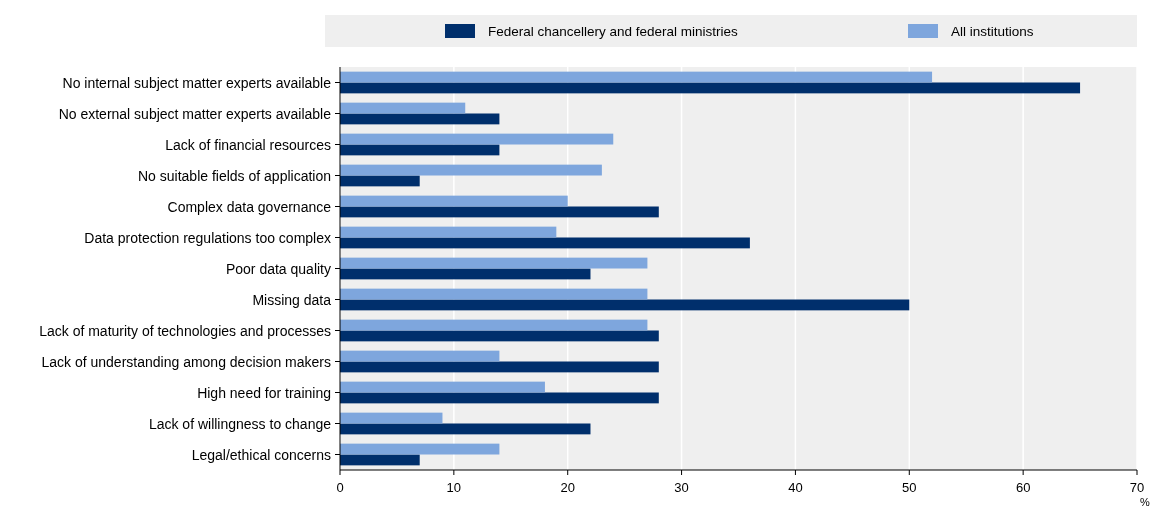 The image size is (1153, 516). I want to click on y-tick-label: No external subject matter experts available, so click(195, 113).